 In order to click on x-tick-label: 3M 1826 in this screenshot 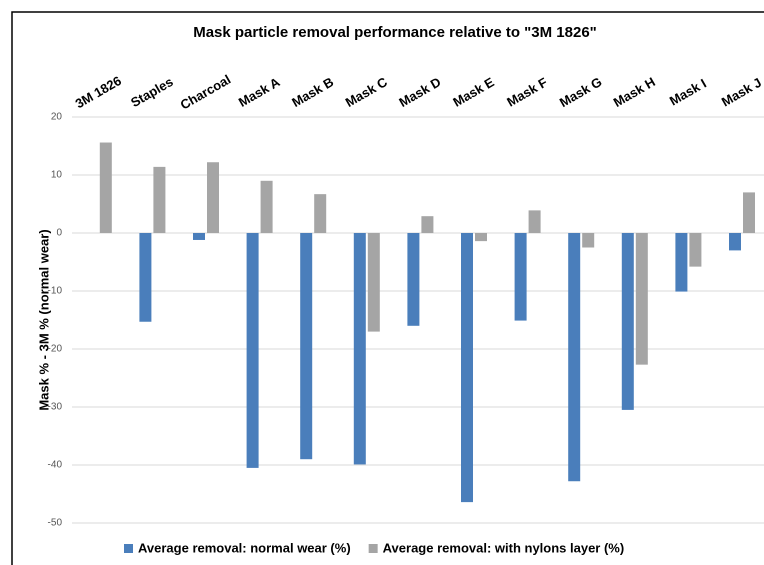, I will do `click(98, 92)`.